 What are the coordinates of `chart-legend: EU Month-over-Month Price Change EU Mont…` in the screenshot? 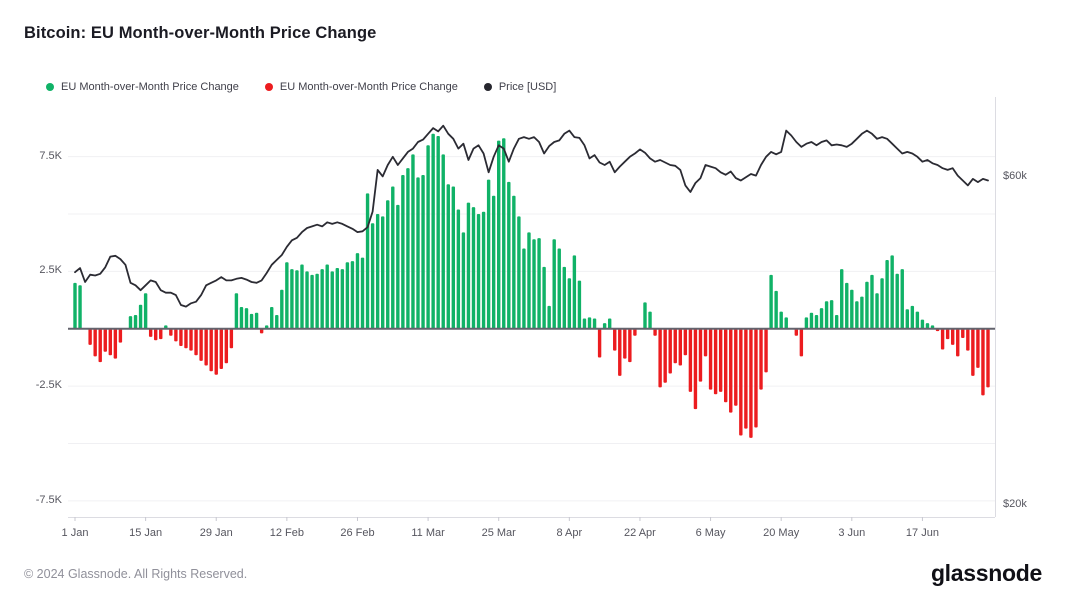 It's located at (301, 87).